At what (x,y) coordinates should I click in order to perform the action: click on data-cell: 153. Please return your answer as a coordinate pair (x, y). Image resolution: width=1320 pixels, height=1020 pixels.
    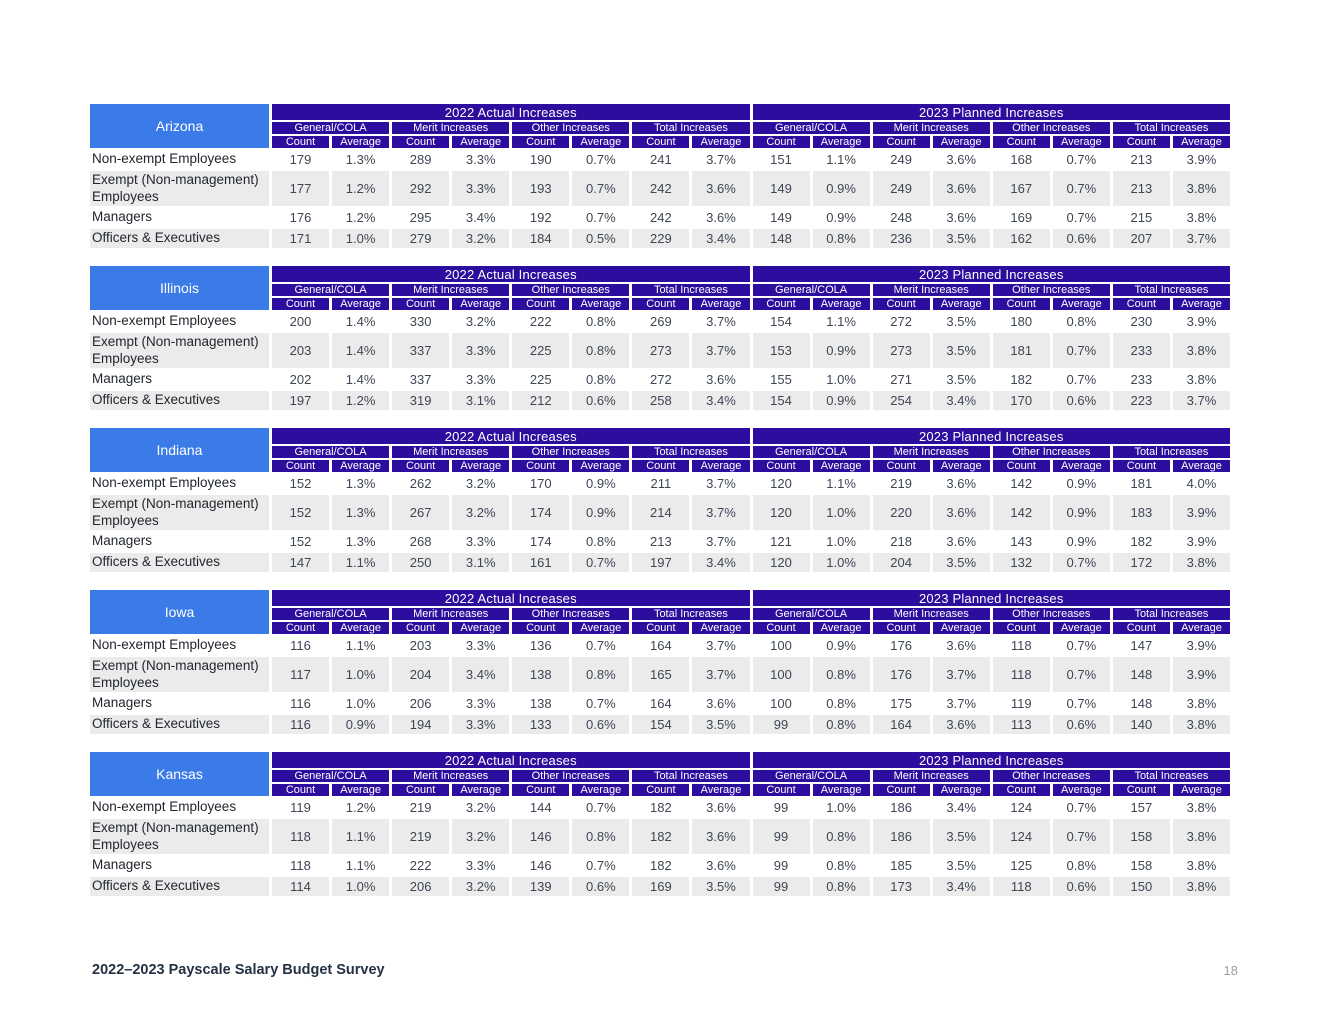
    Looking at the image, I should click on (781, 350).